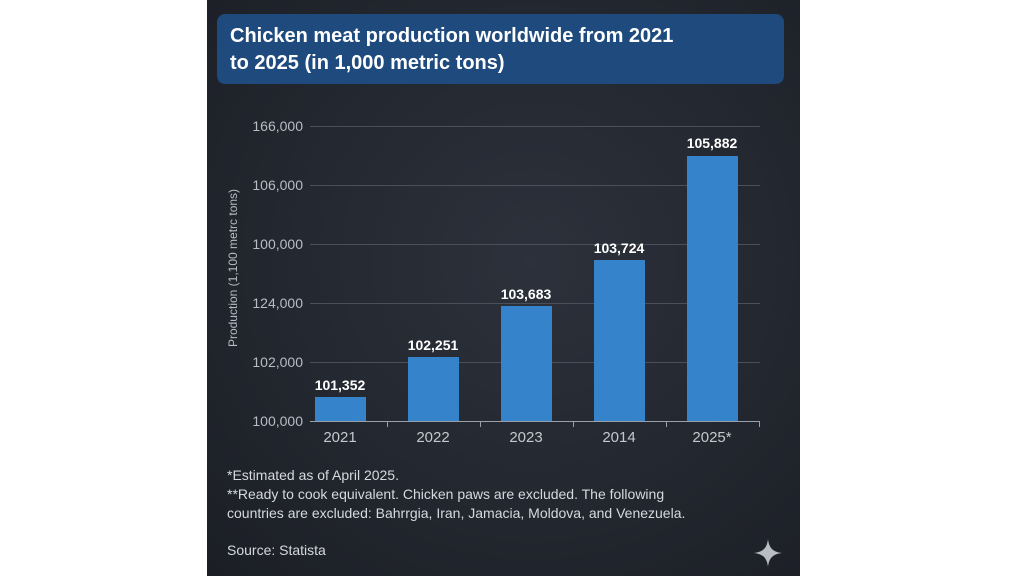 The width and height of the screenshot is (1024, 576). I want to click on x-tick-label: 2023, so click(526, 437).